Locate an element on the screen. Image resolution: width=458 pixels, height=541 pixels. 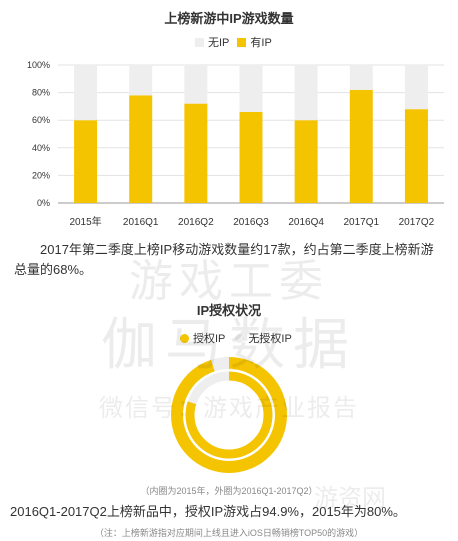
legend-label-licensed: 授权IP is located at coordinates (209, 339).